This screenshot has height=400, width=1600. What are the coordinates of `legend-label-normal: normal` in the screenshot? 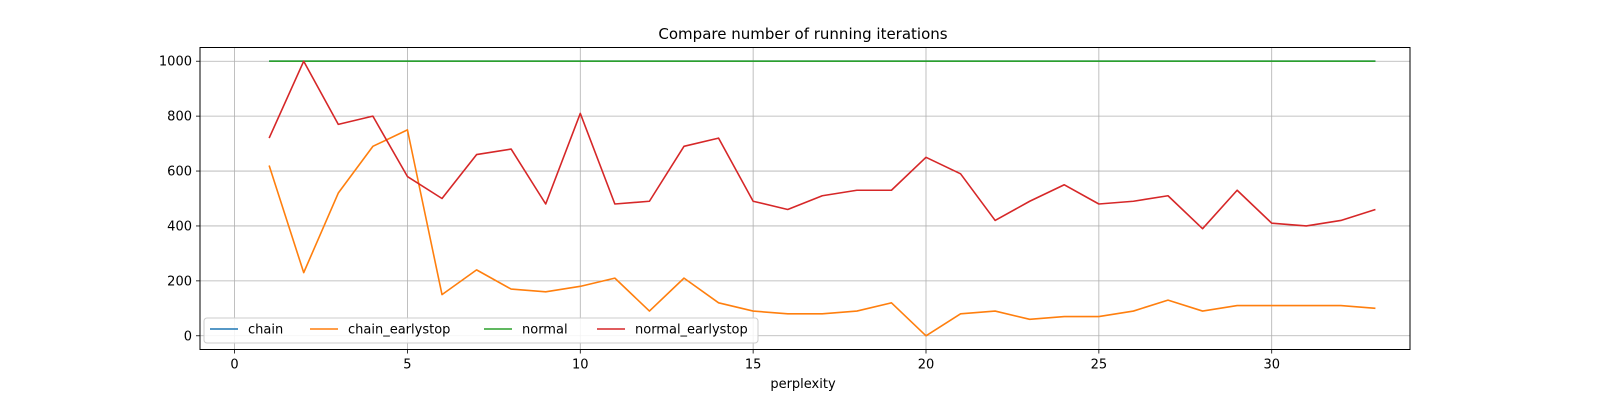 It's located at (545, 330).